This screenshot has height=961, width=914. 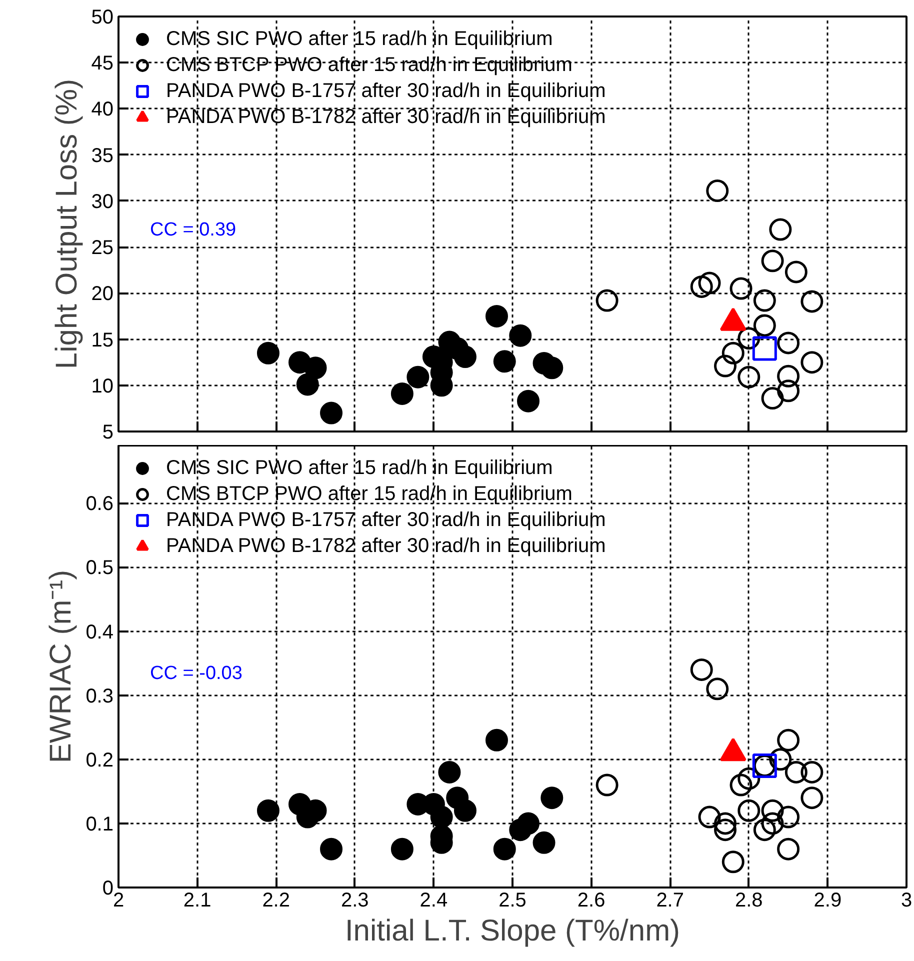 What do you see at coordinates (100, 696) in the screenshot?
I see `y-tick-label: 0.3` at bounding box center [100, 696].